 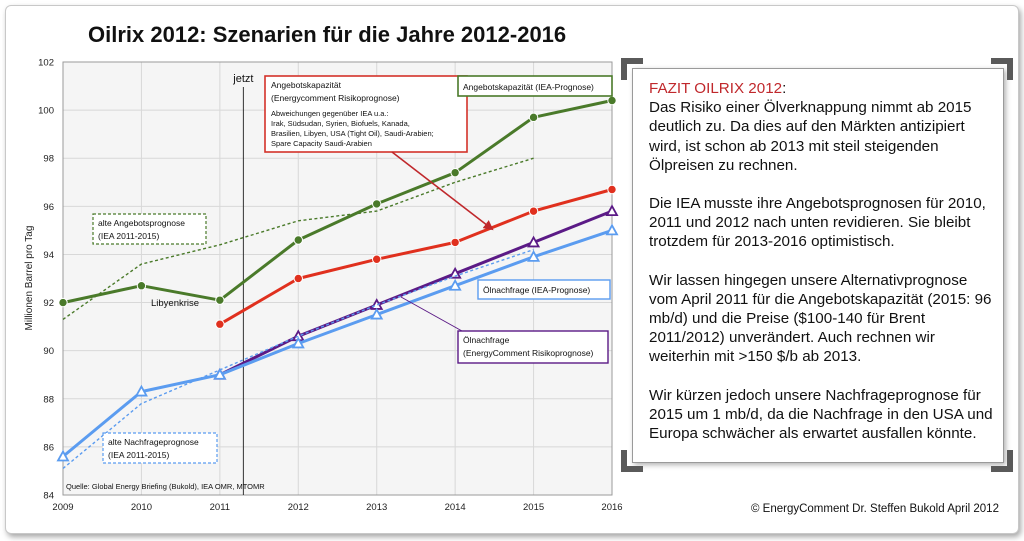 I want to click on libyenkrise-label: Libyenkrise, so click(x=175, y=303).